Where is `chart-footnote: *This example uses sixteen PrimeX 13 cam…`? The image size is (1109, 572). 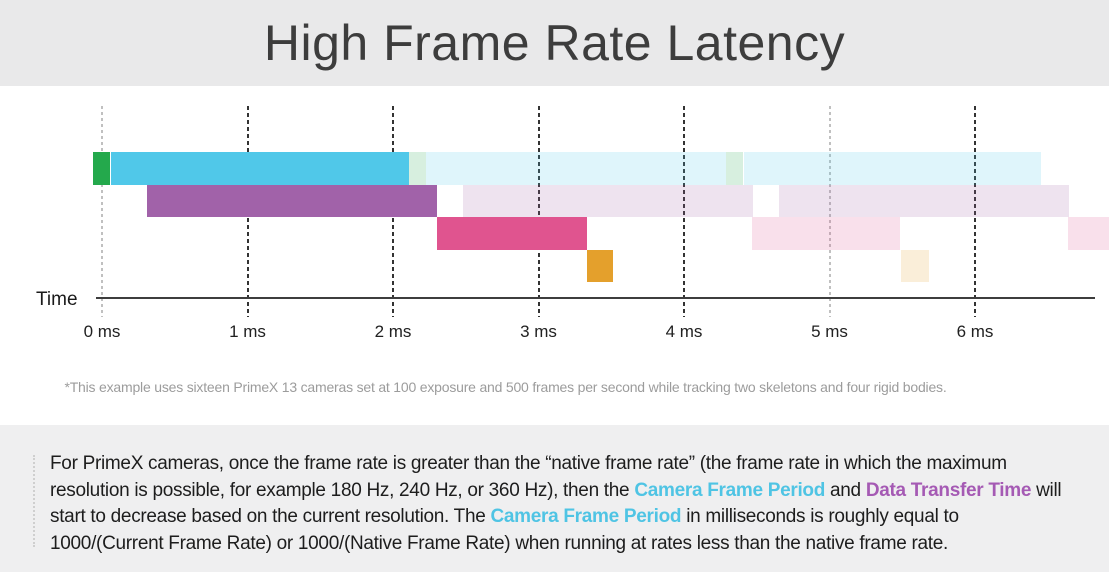
chart-footnote: *This example uses sixteen PrimeX 13 cam… is located at coordinates (505, 387).